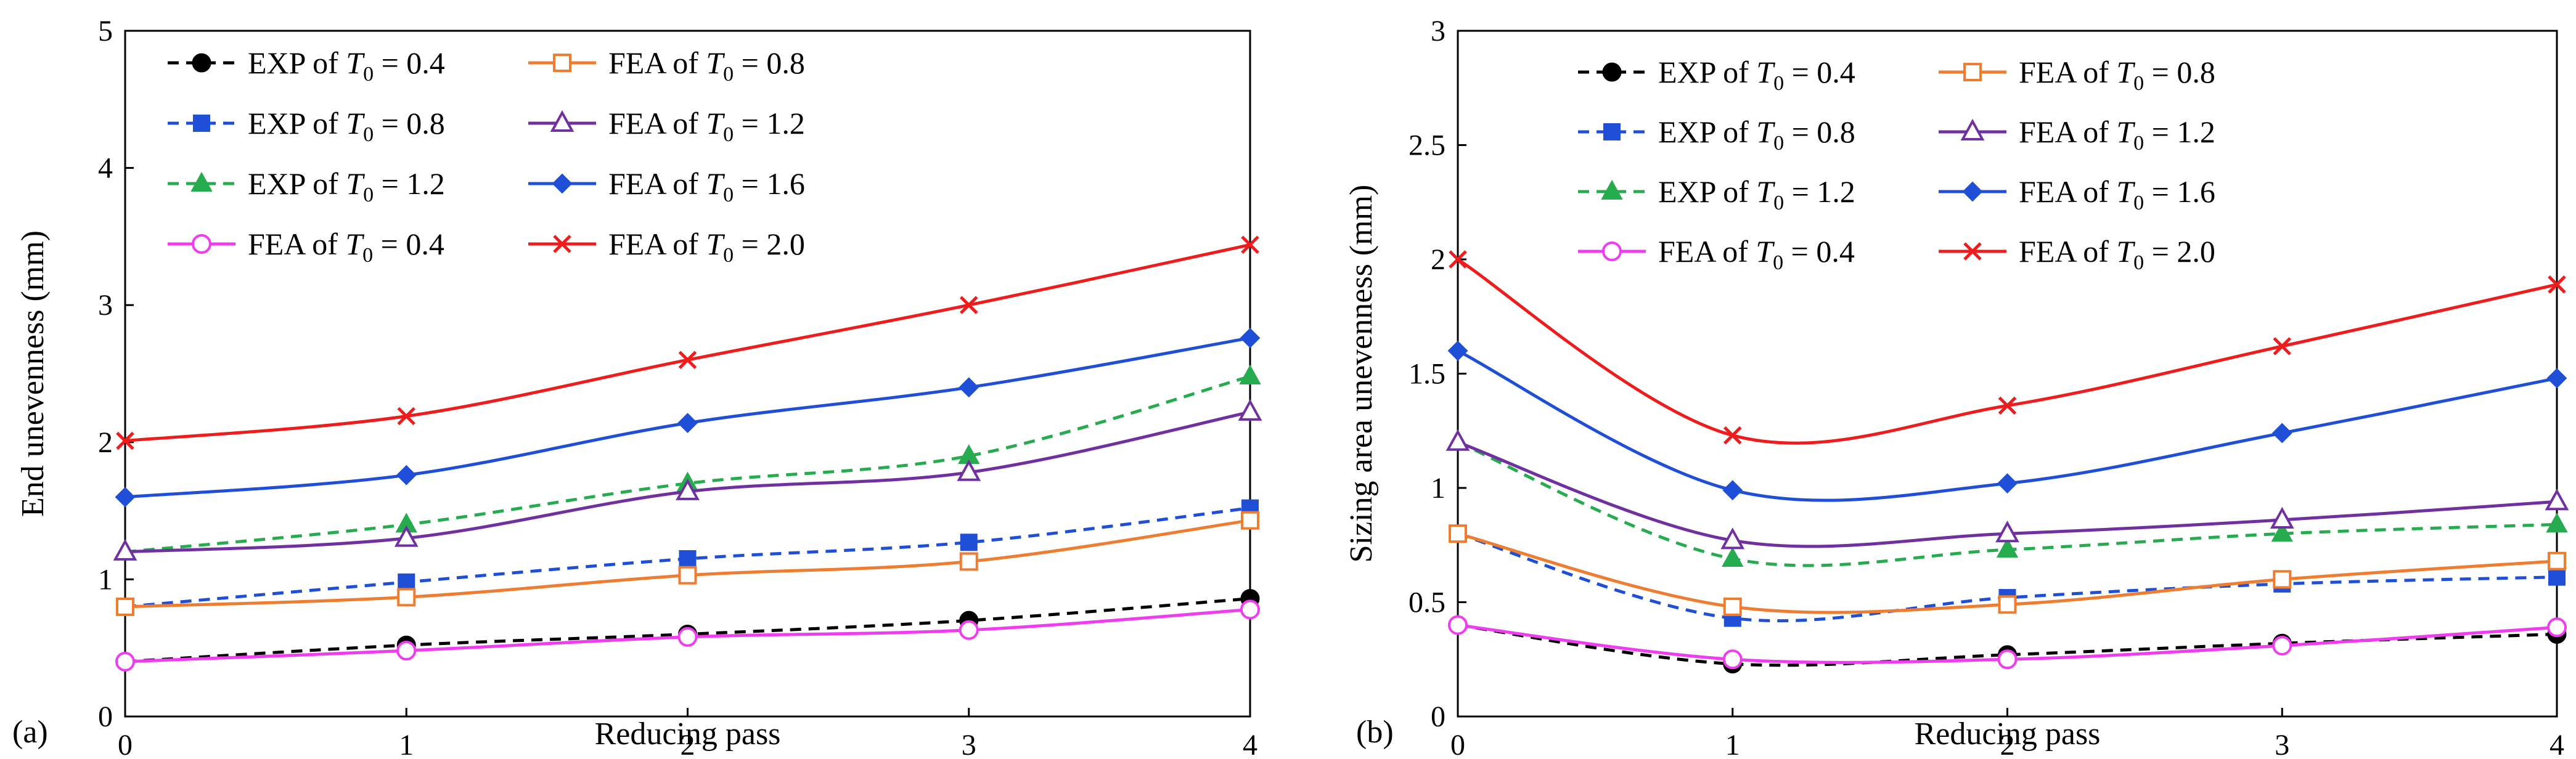  What do you see at coordinates (1375, 733) in the screenshot?
I see `panel-label: (b)` at bounding box center [1375, 733].